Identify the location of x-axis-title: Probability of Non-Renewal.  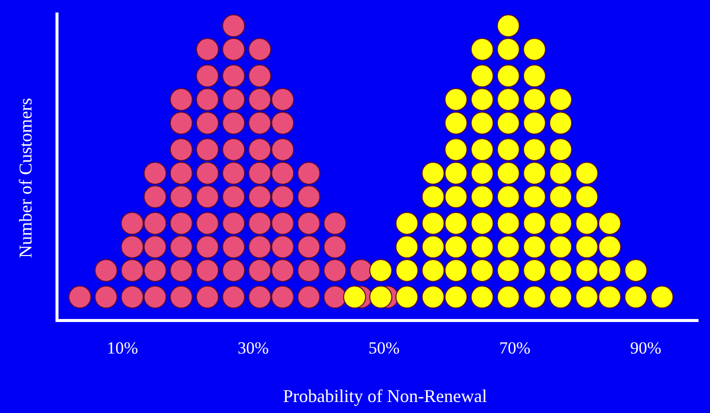
(385, 396).